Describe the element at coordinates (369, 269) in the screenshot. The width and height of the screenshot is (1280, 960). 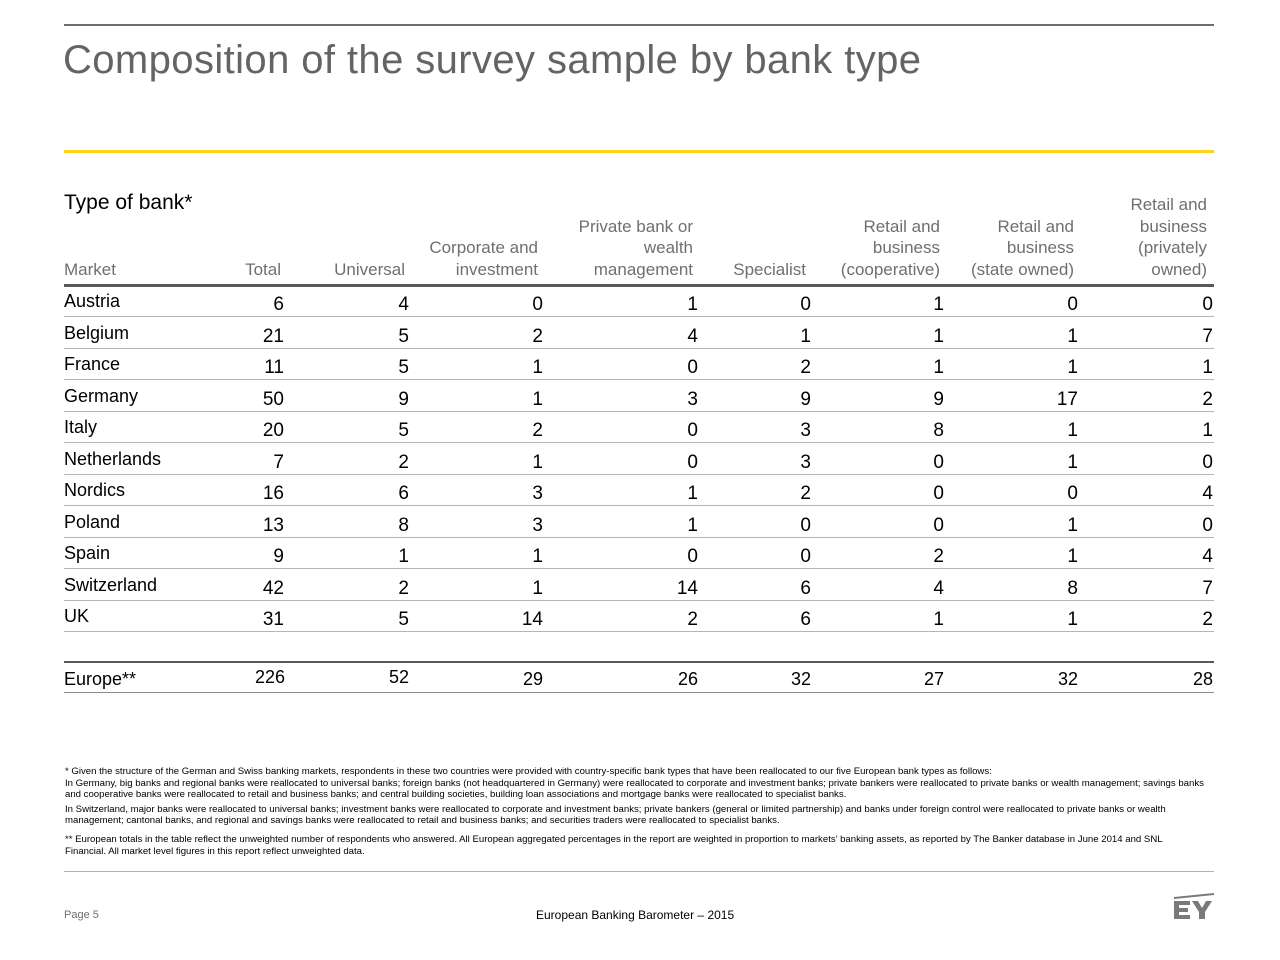
I see `column-header: Universal` at that location.